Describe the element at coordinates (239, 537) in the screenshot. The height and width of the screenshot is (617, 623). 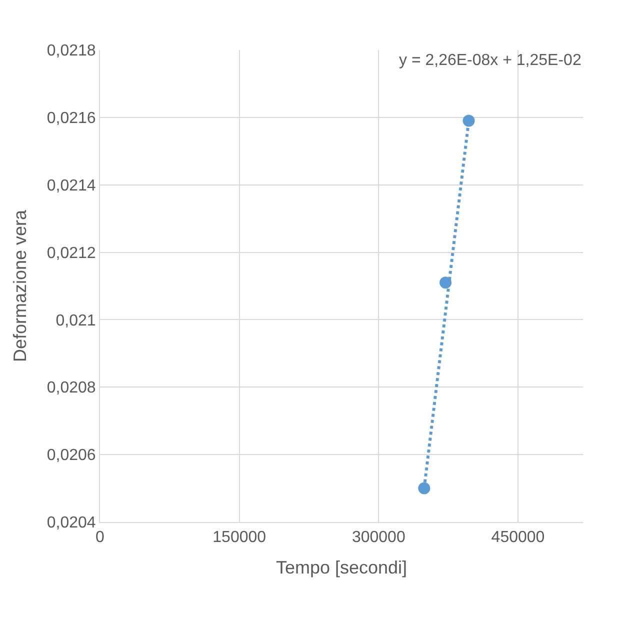
I see `x-tick-label: 150000` at that location.